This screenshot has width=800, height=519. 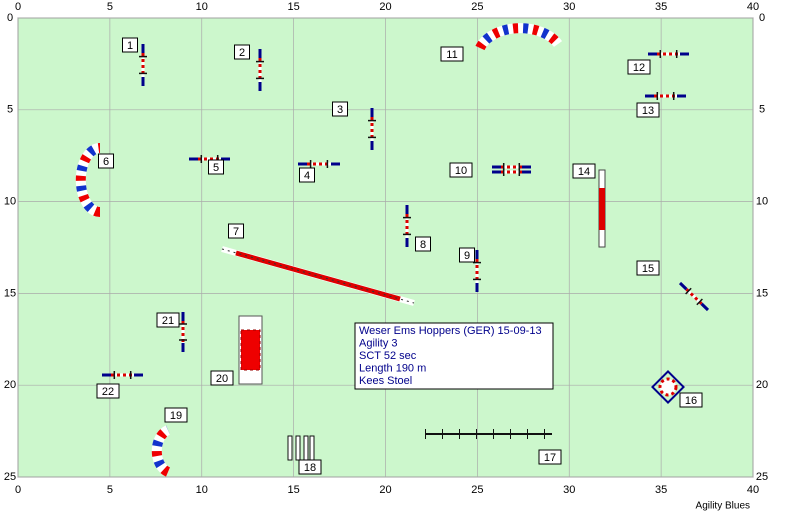 I want to click on obstacle-number: 16, so click(x=691, y=401).